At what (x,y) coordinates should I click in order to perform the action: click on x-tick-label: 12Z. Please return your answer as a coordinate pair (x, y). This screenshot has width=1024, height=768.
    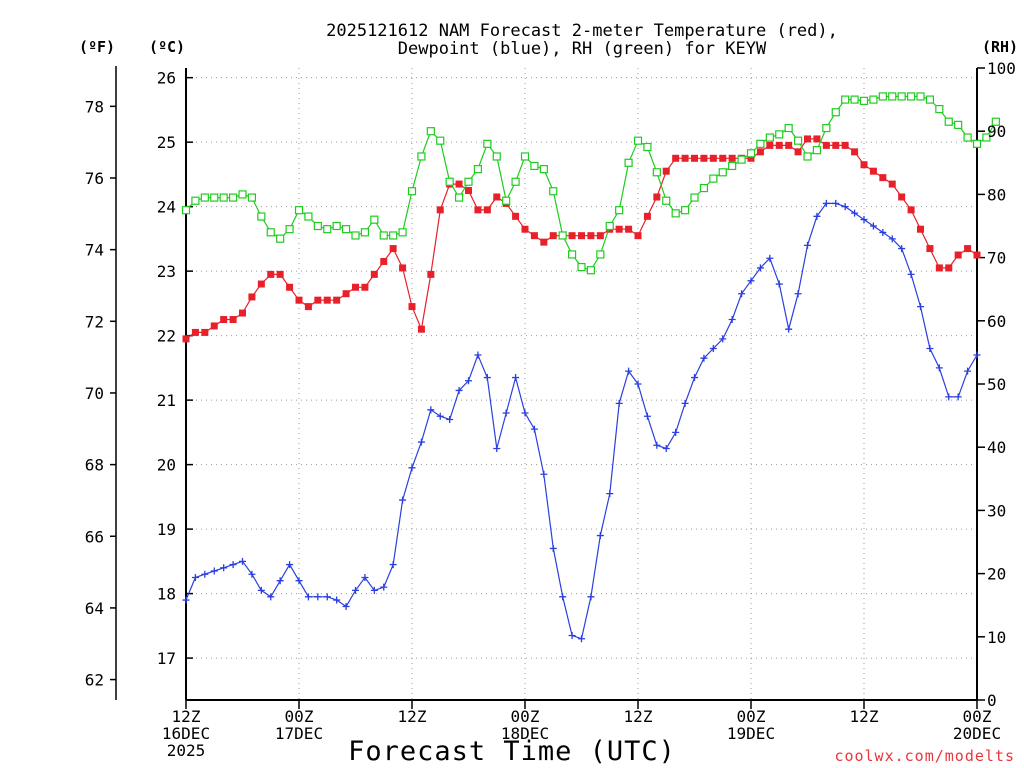
    Looking at the image, I should click on (638, 716).